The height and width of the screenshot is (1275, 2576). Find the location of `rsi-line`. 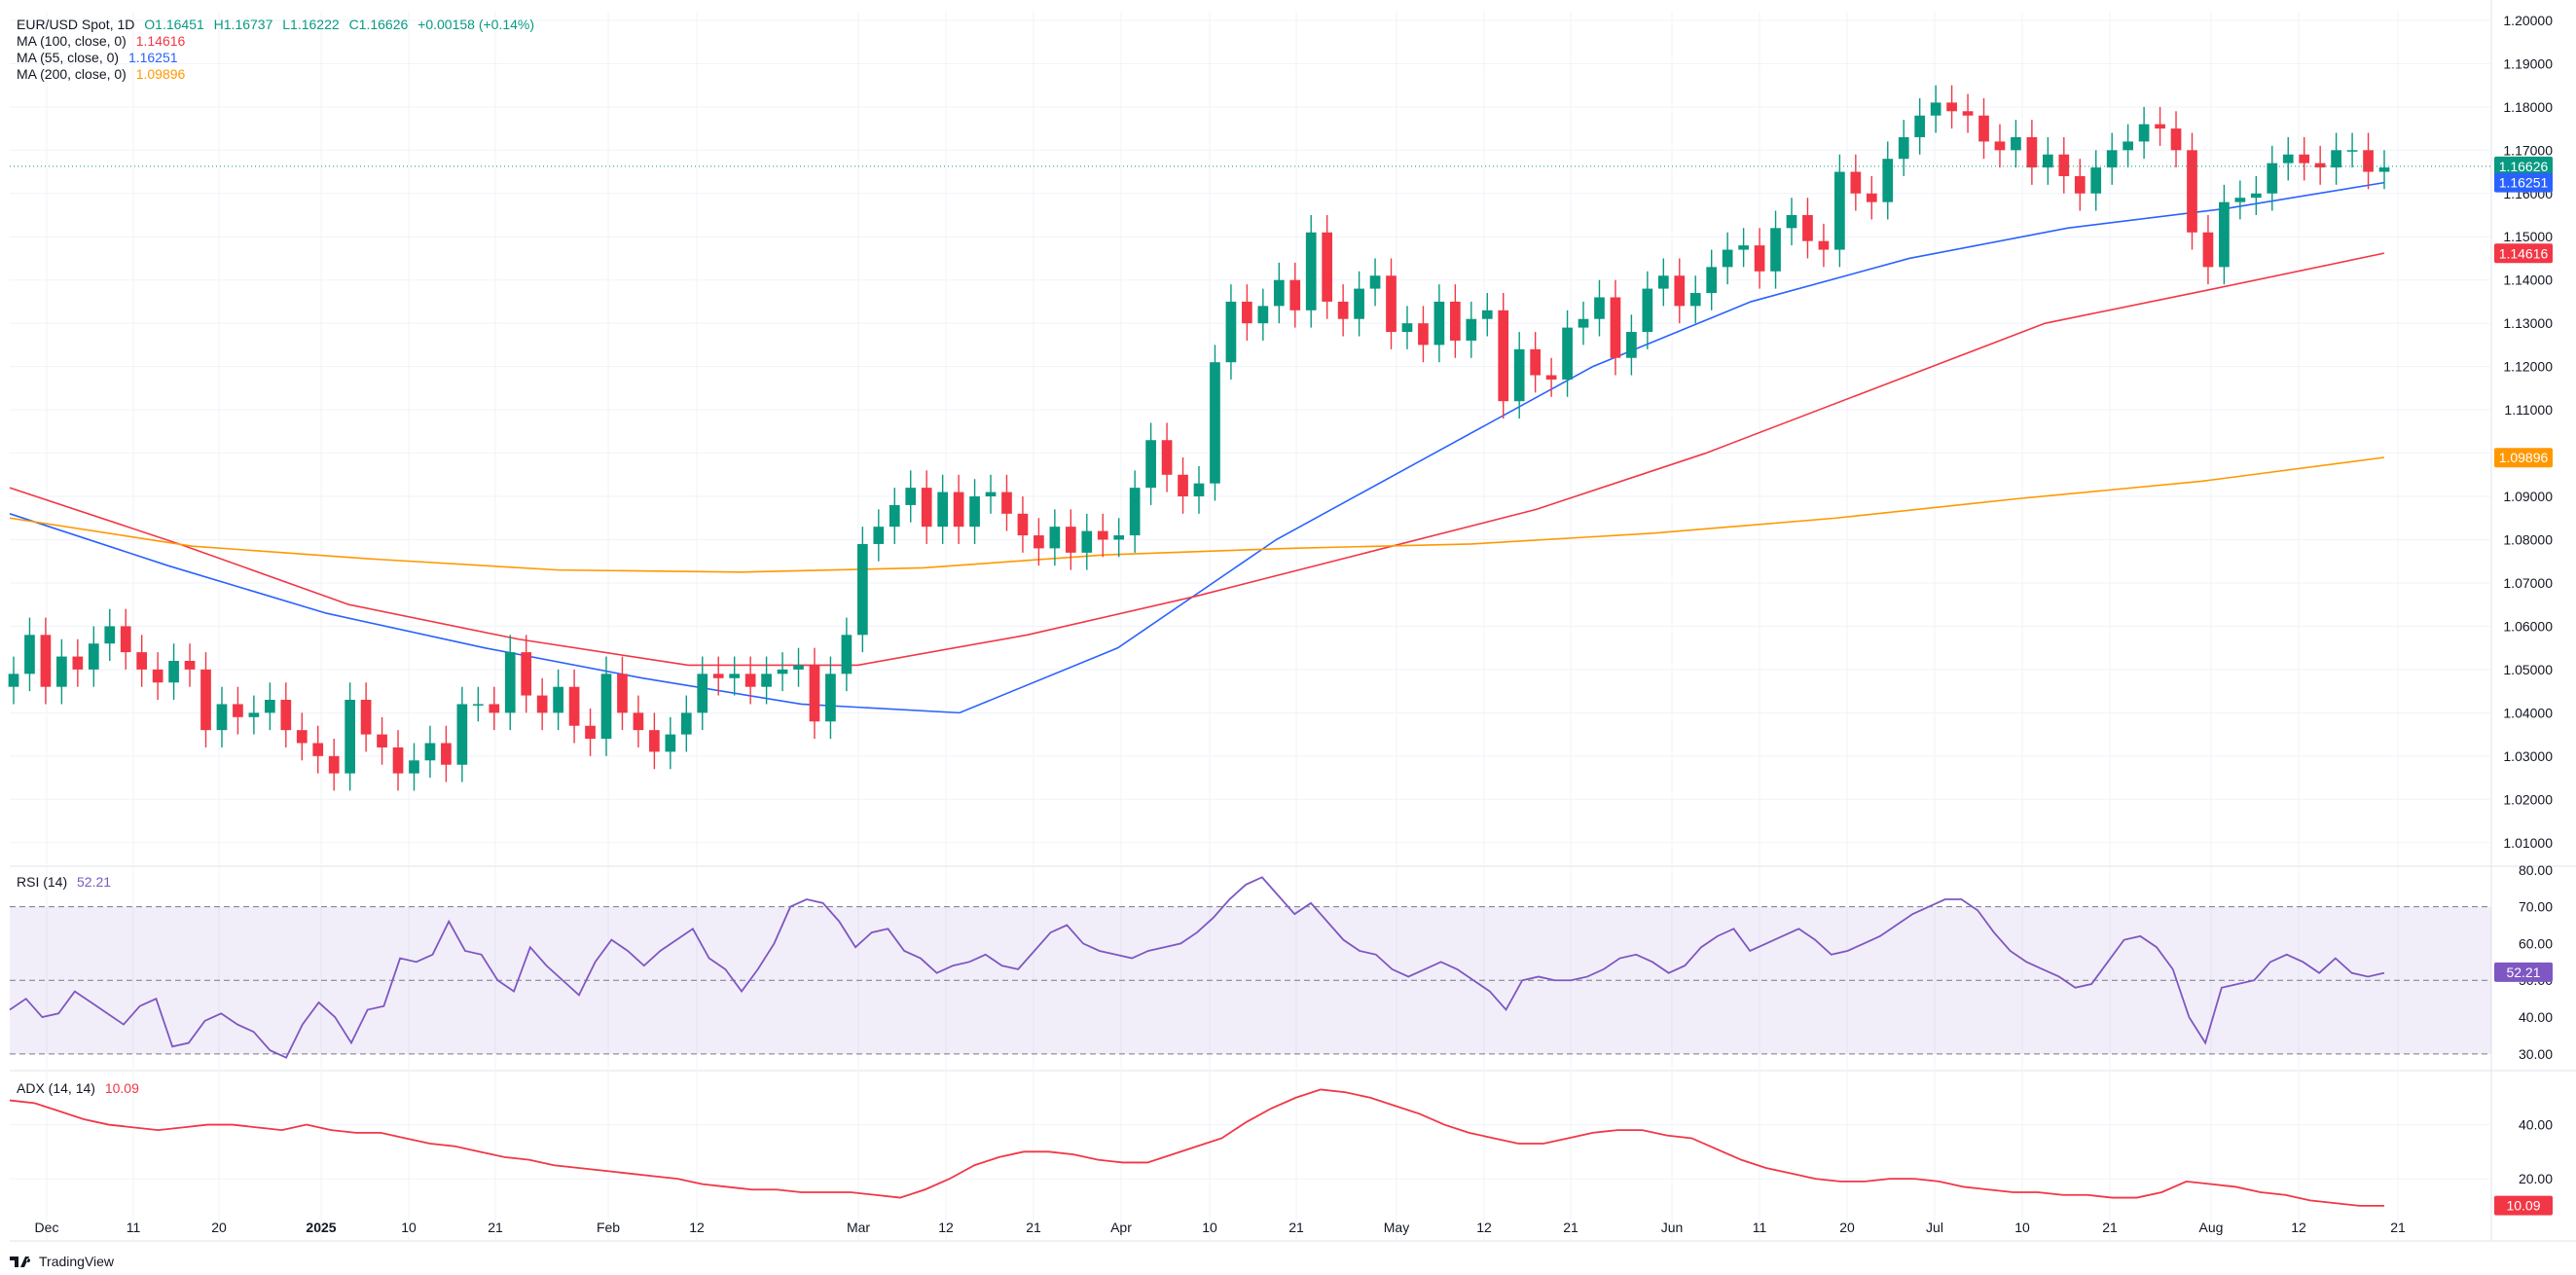

rsi-line is located at coordinates (1197, 967).